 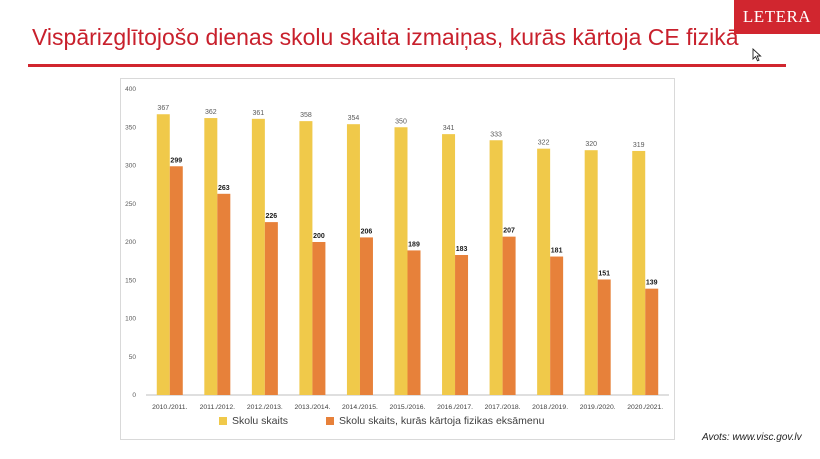 I want to click on x-tick-label: 2014./2015., so click(x=360, y=407).